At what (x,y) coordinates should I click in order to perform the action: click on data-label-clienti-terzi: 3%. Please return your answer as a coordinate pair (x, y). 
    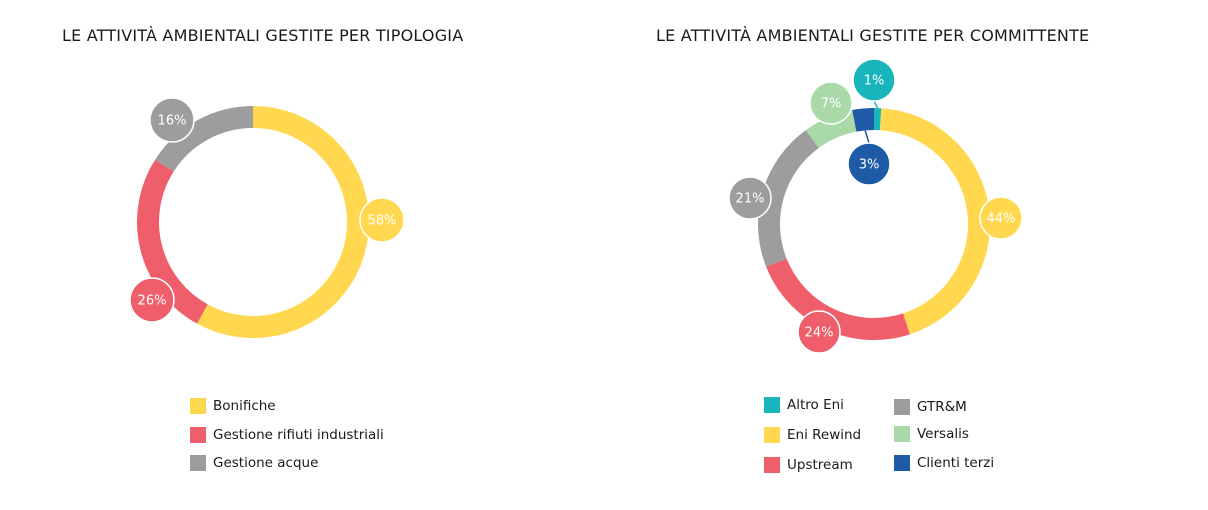
    Looking at the image, I should click on (869, 165).